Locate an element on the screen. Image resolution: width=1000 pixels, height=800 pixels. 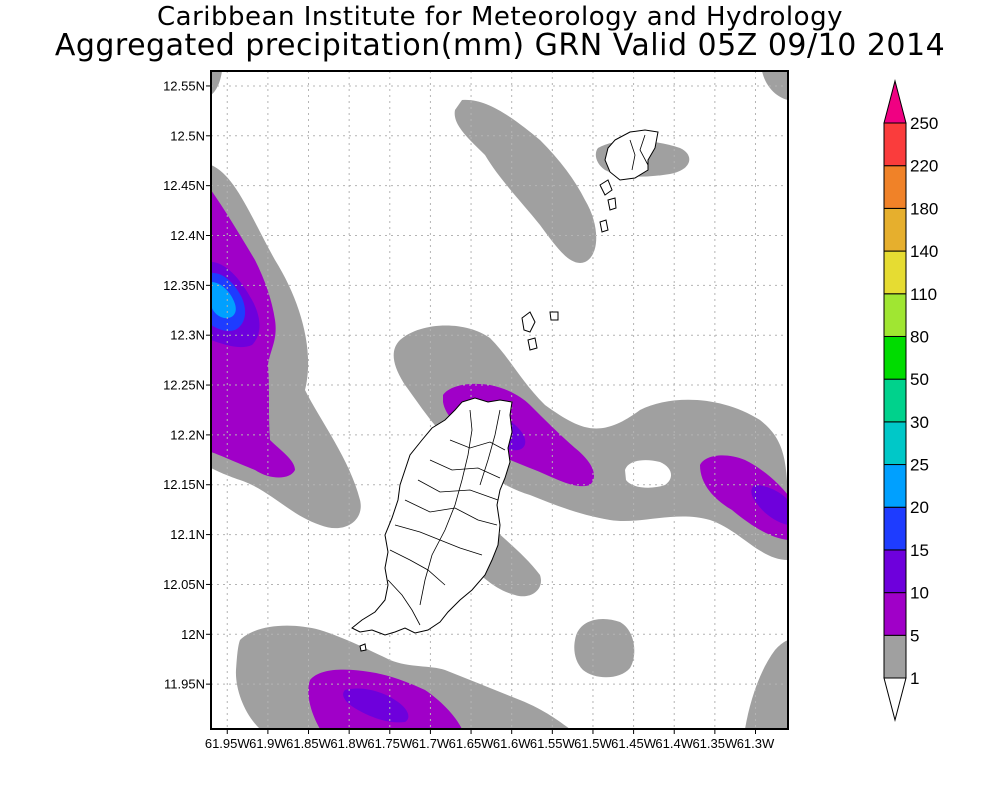
colorbar-under-triangle is located at coordinates (895, 699).